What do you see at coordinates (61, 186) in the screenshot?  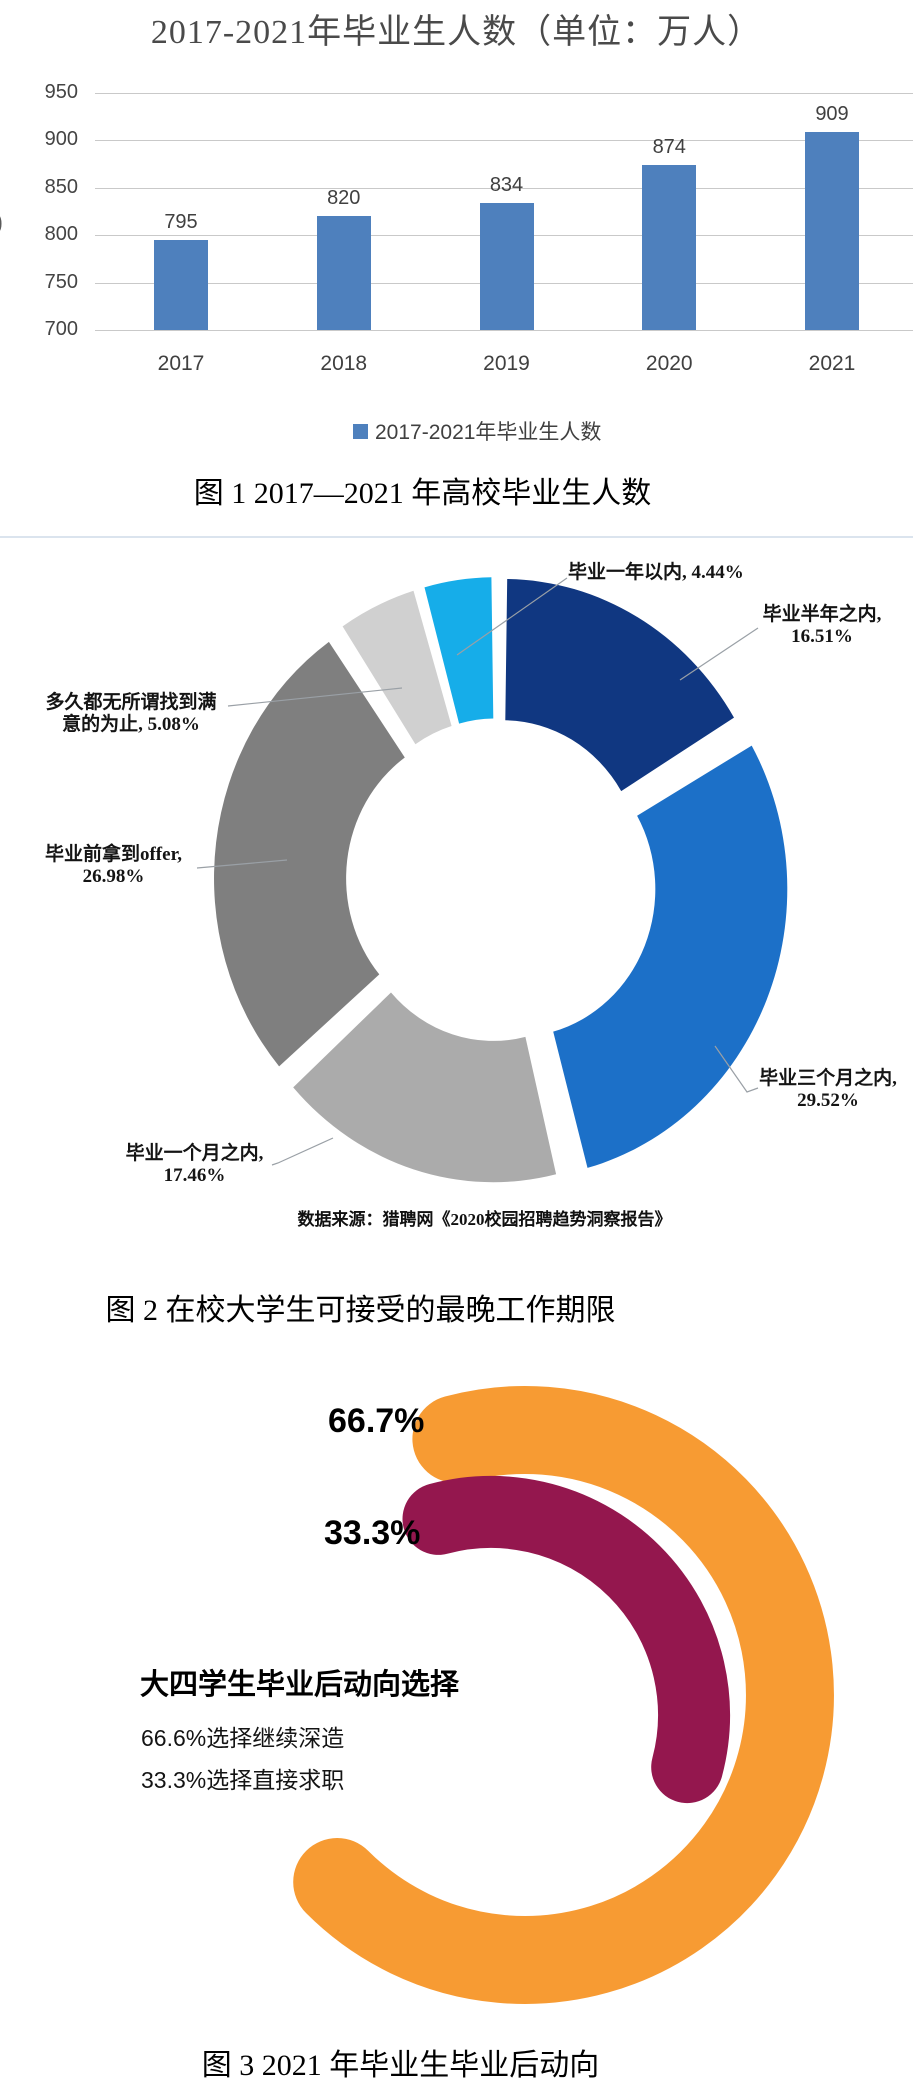 I see `y-tick-label: 850` at bounding box center [61, 186].